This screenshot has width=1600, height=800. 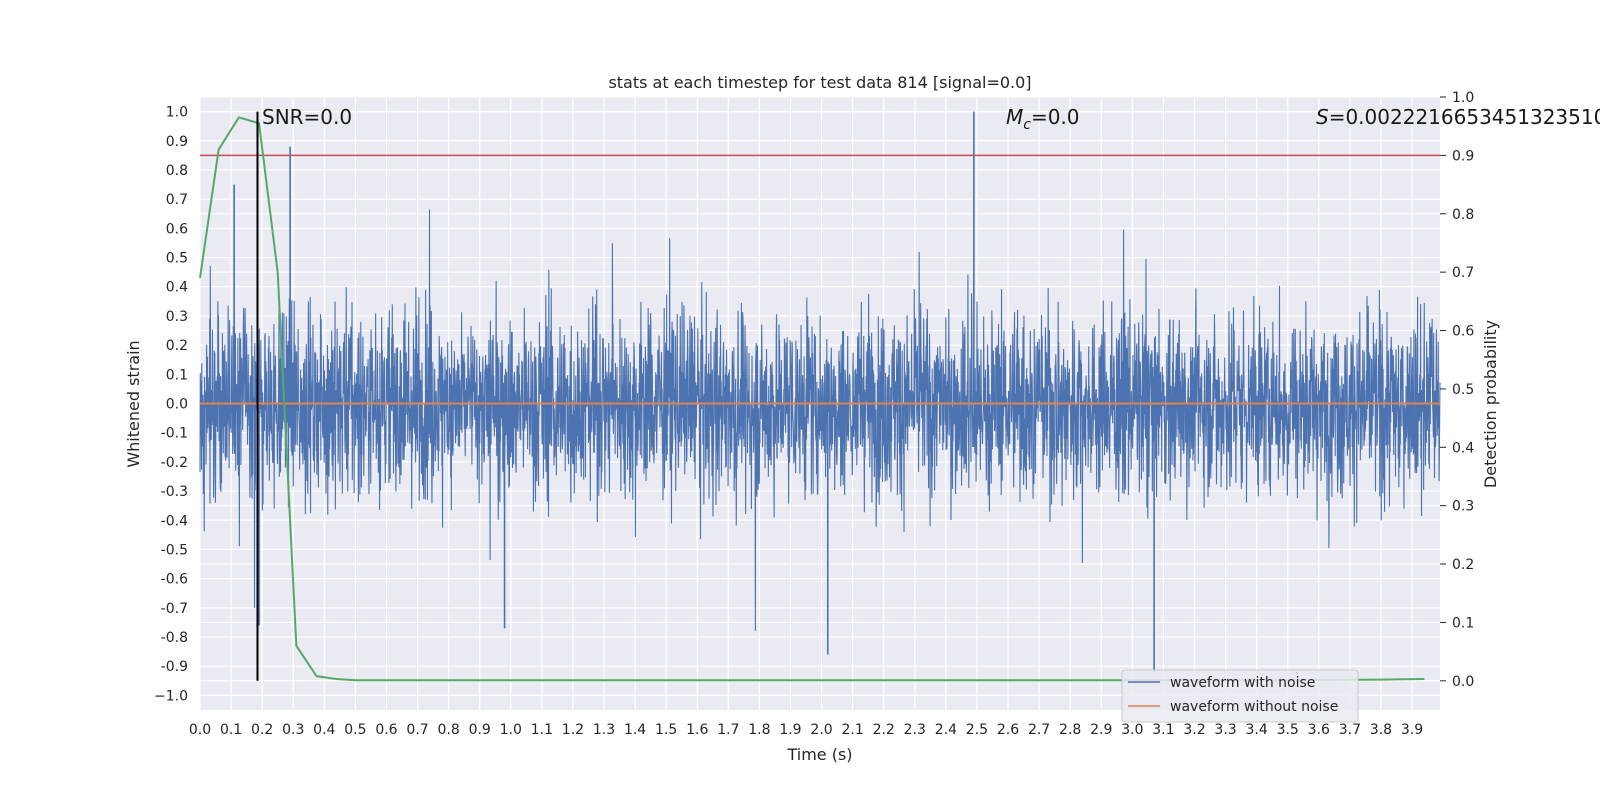 I want to click on y-tick-label-left: −1.0, so click(x=171, y=696).